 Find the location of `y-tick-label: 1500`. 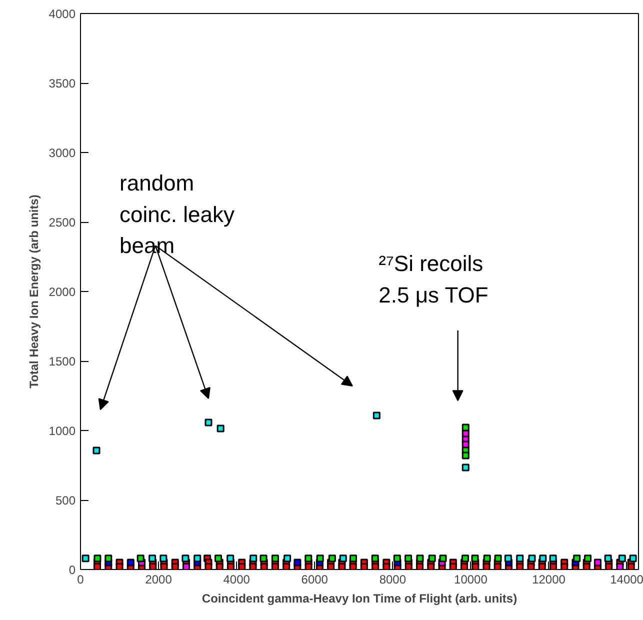

y-tick-label: 1500 is located at coordinates (62, 361).